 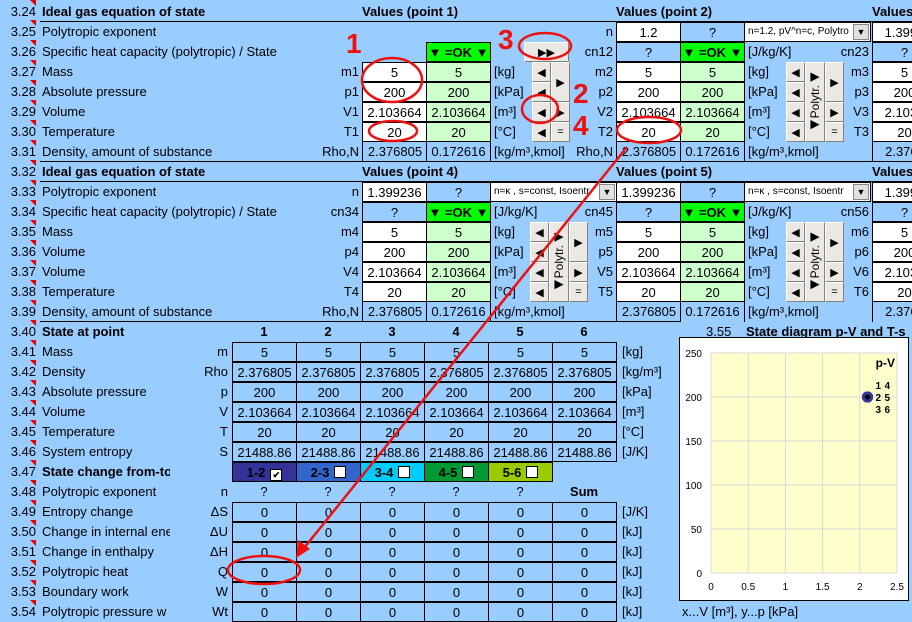 What do you see at coordinates (804, 463) in the screenshot?
I see `plot-area` at bounding box center [804, 463].